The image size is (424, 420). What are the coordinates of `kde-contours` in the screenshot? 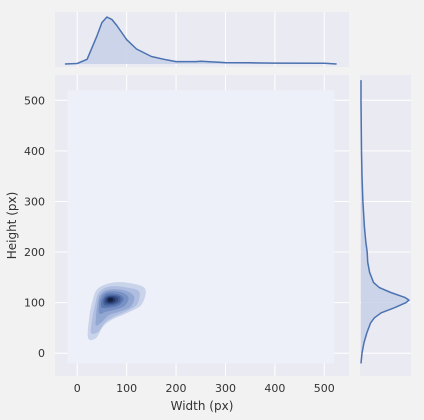 It's located at (116, 311).